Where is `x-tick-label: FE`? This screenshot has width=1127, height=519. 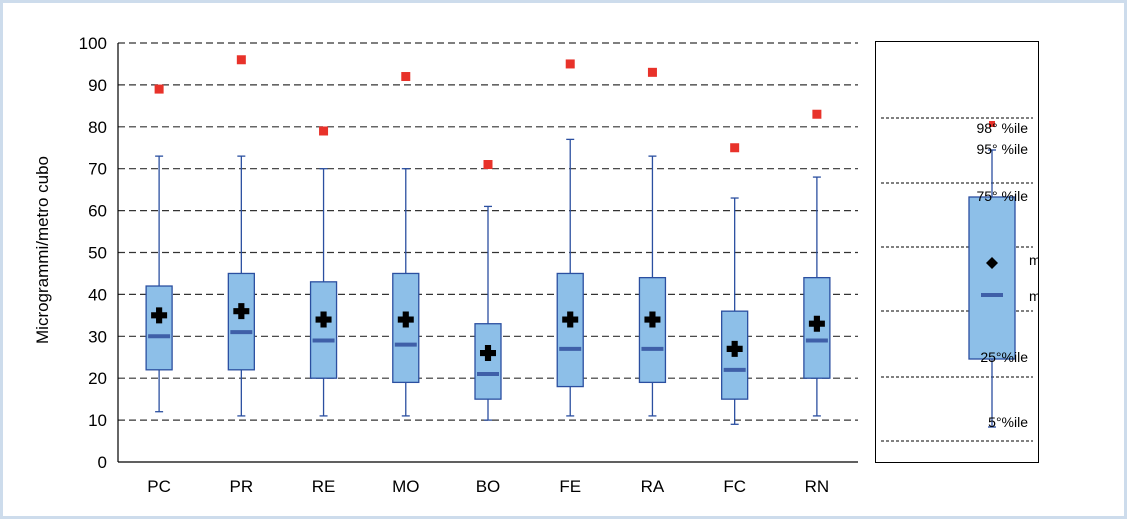
x-tick-label: FE is located at coordinates (570, 486).